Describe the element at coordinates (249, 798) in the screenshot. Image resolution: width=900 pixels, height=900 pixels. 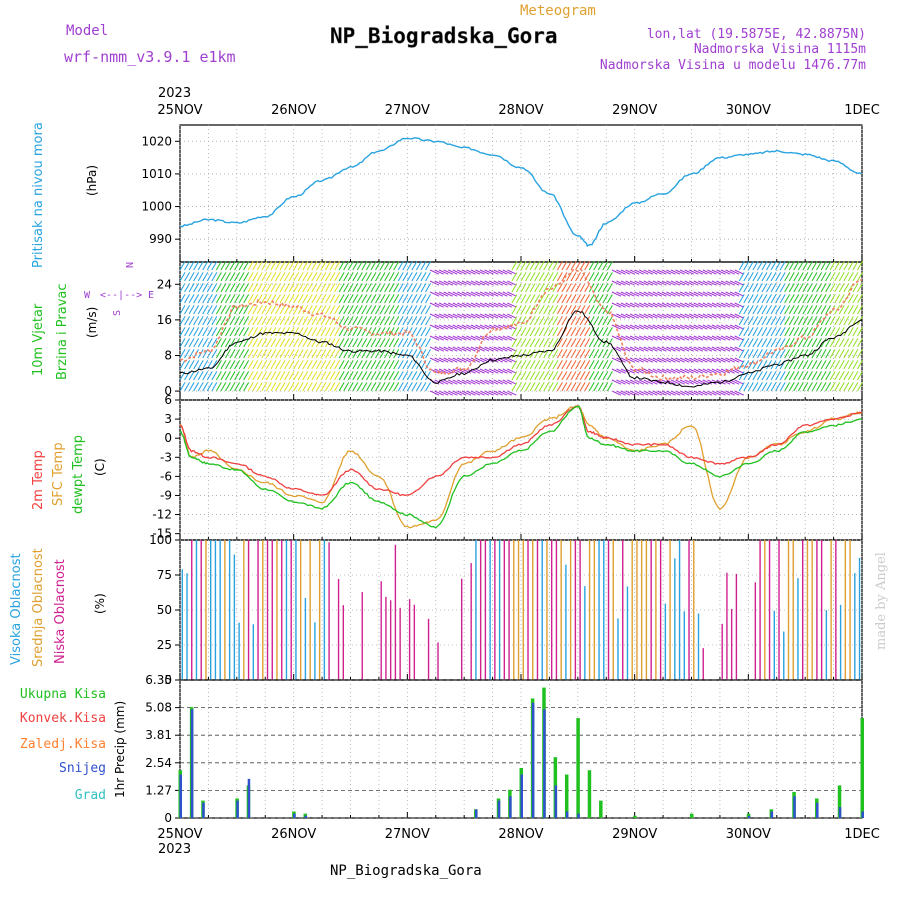
I see `precip-snow-bar` at that location.